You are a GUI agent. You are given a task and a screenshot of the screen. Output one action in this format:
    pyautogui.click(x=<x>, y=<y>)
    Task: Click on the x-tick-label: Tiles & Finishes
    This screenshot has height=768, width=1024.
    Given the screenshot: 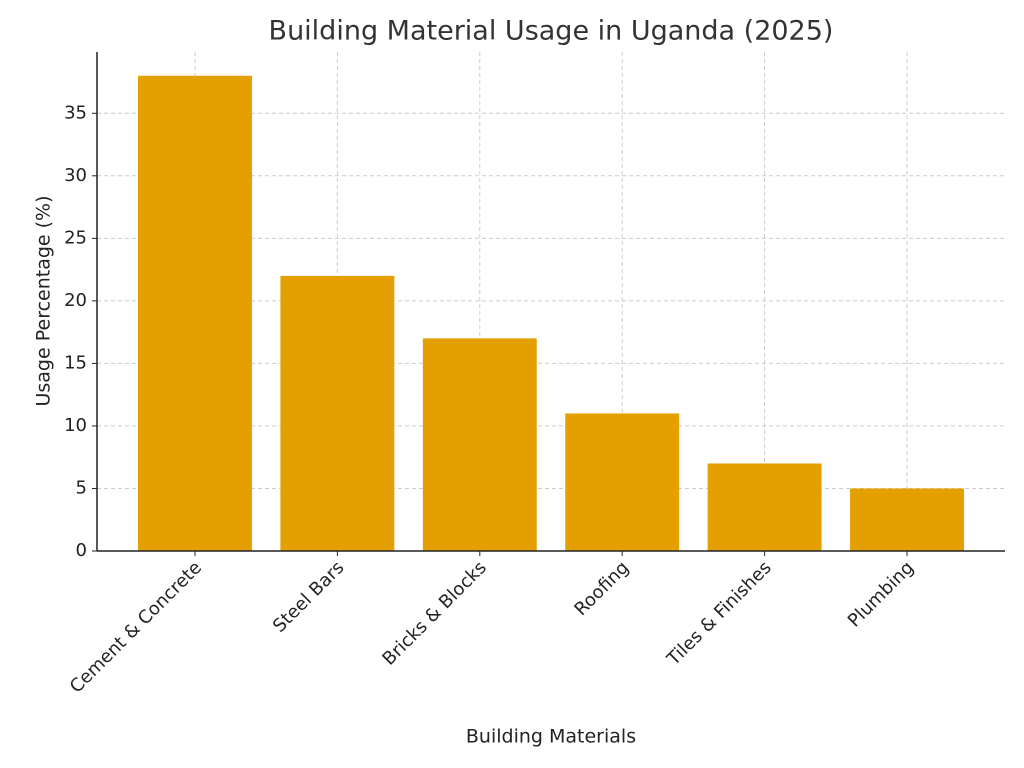 What is the action you would take?
    pyautogui.click(x=718, y=613)
    